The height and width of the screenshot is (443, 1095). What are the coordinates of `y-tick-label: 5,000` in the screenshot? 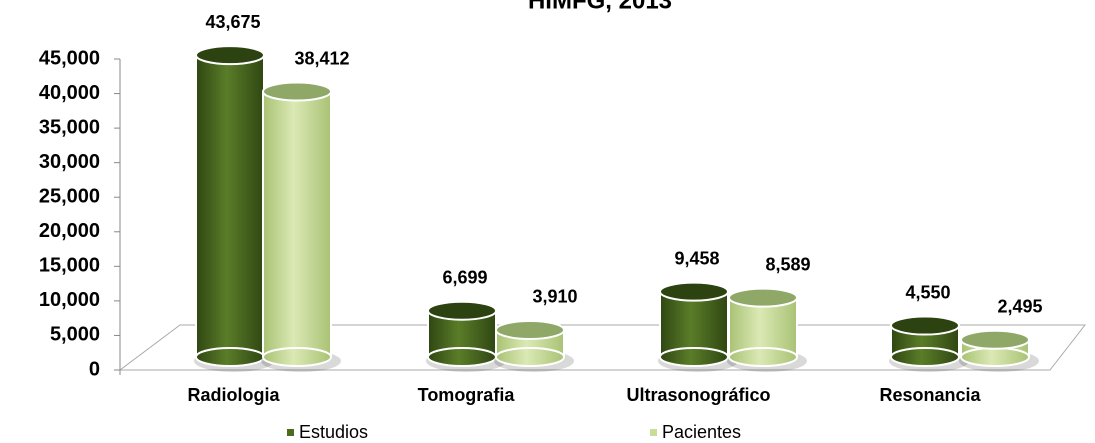 It's located at (75, 335).